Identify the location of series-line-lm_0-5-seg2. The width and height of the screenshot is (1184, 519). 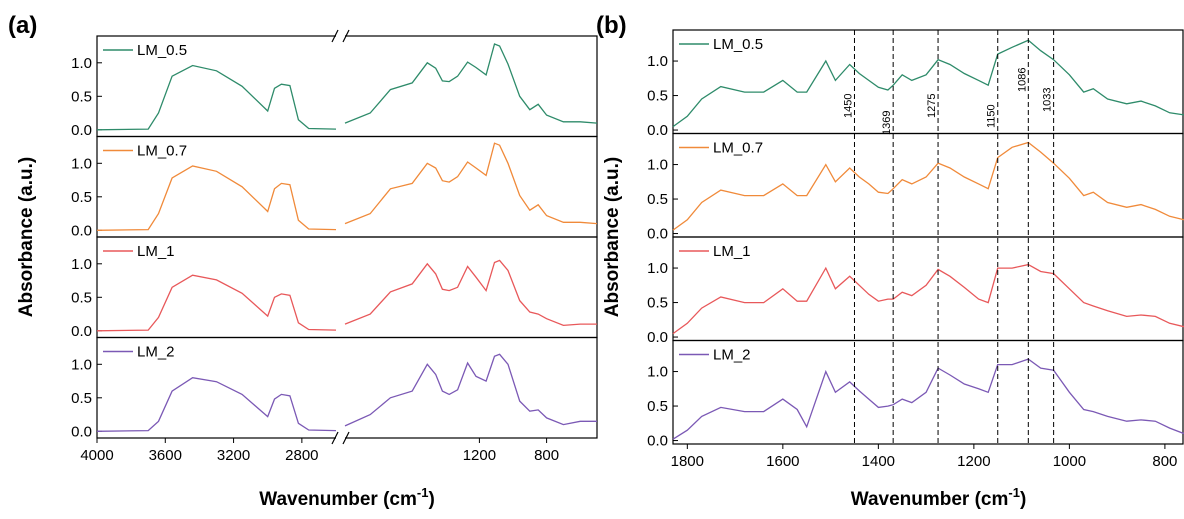
(471, 83).